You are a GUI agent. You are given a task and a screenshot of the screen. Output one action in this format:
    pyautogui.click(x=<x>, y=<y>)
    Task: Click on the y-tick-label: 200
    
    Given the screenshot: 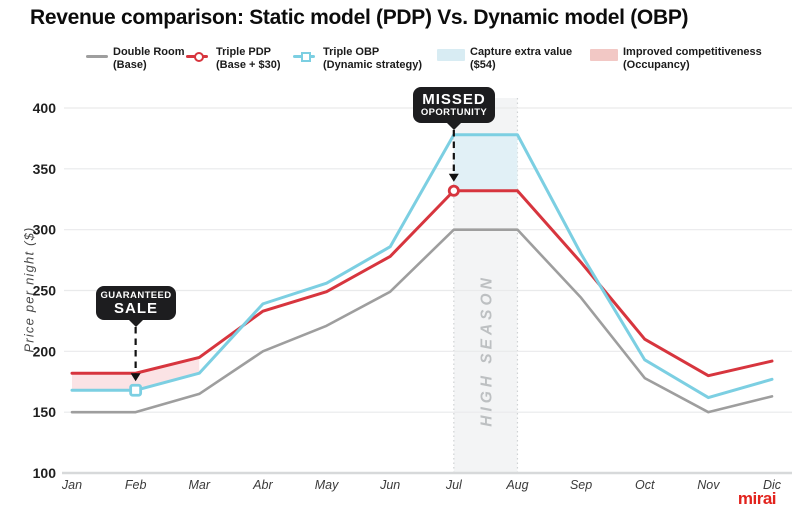 What is the action you would take?
    pyautogui.click(x=45, y=351)
    